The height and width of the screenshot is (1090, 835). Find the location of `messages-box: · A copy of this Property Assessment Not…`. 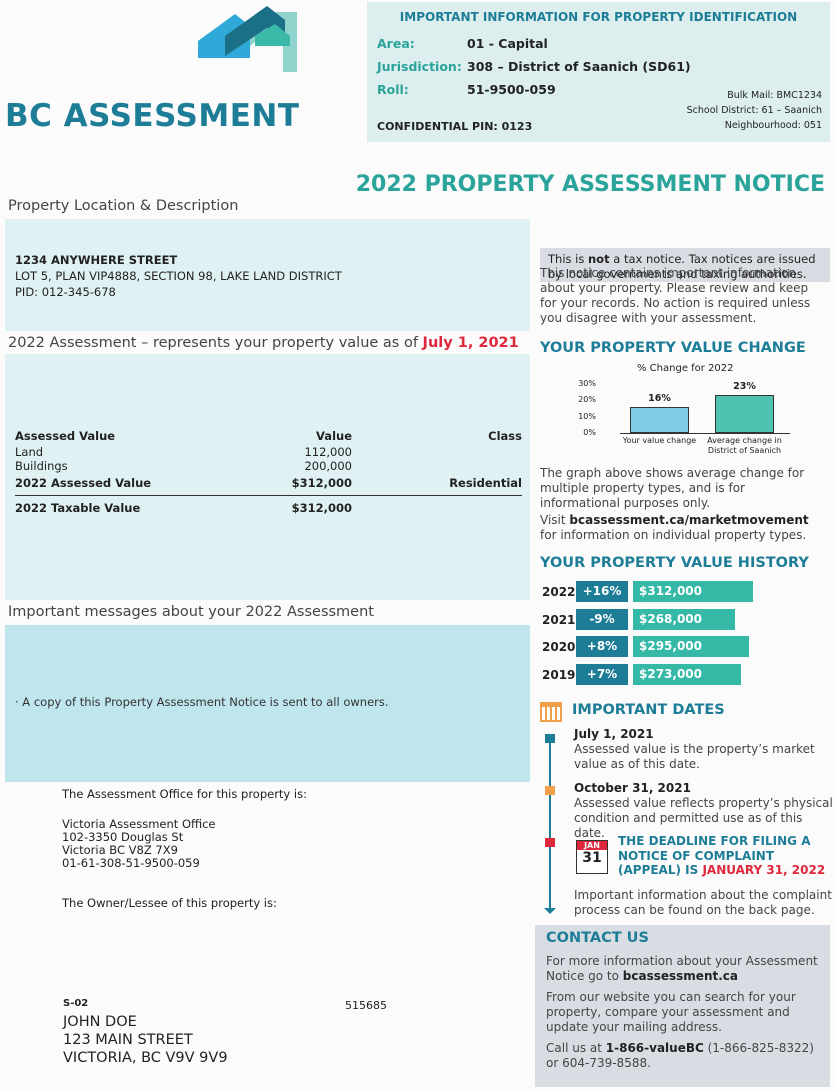

messages-box: · A copy of this Property Assessment Not… is located at coordinates (267, 703).